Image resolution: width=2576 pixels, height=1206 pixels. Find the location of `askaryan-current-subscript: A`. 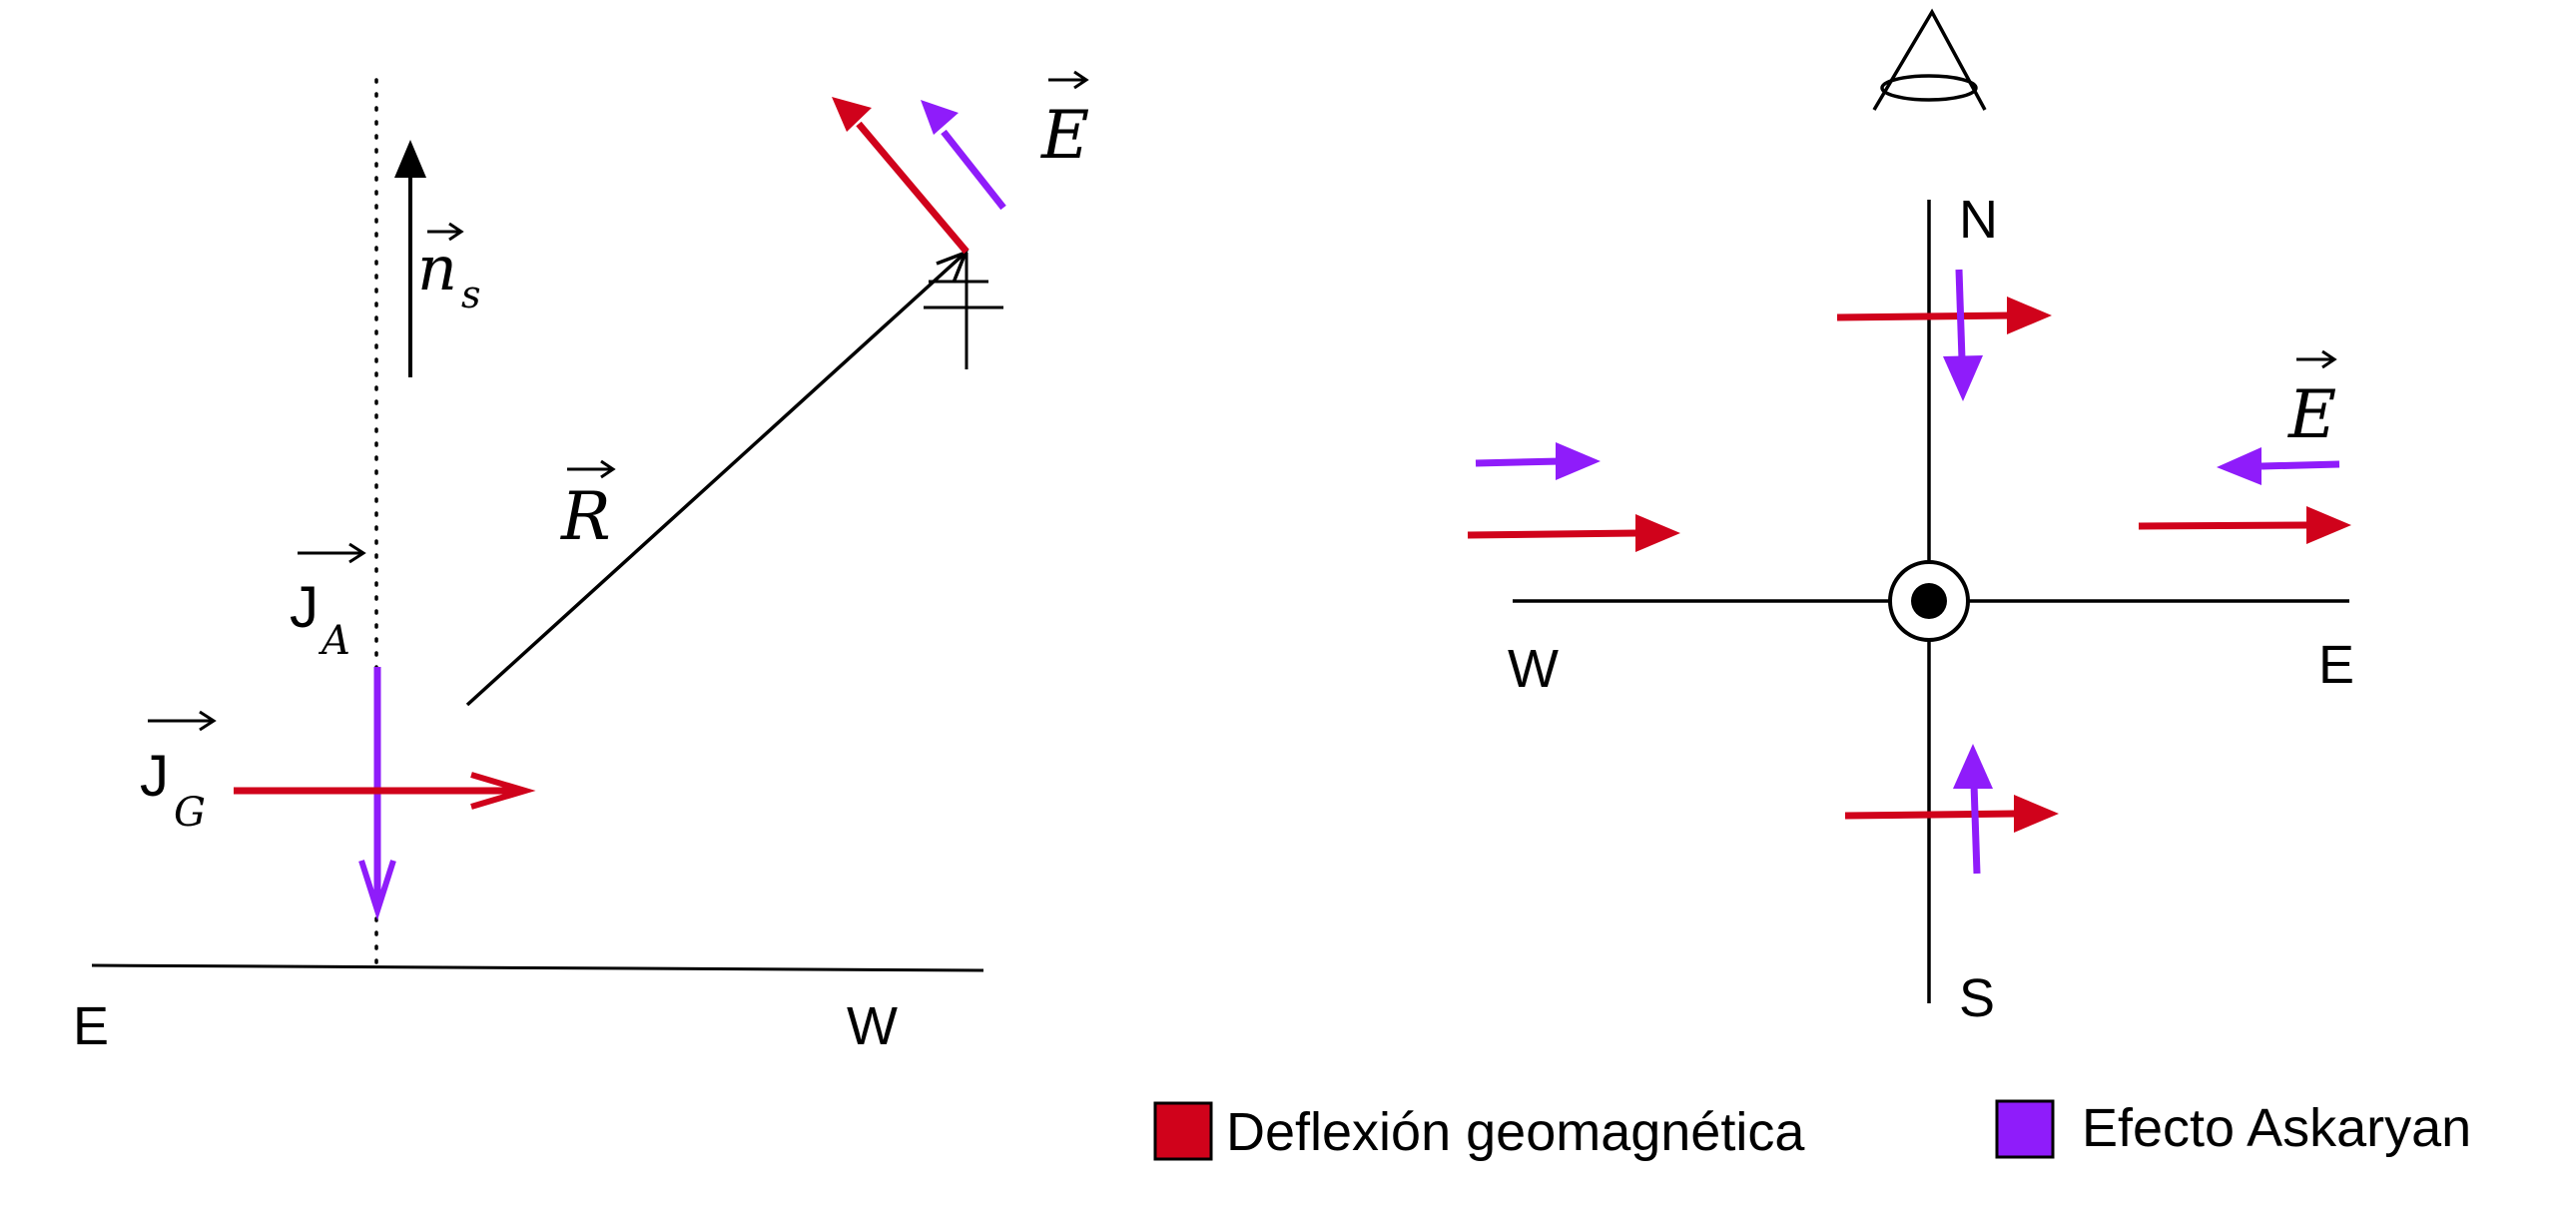

askaryan-current-subscript: A is located at coordinates (334, 641).